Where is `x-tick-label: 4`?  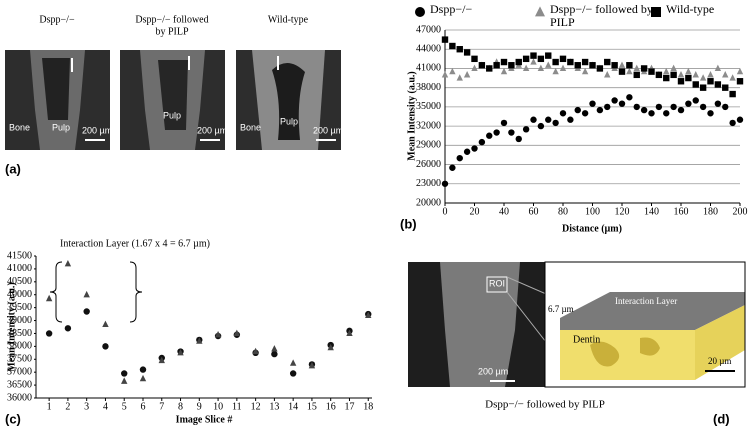
x-tick-label: 4 is located at coordinates (105, 406).